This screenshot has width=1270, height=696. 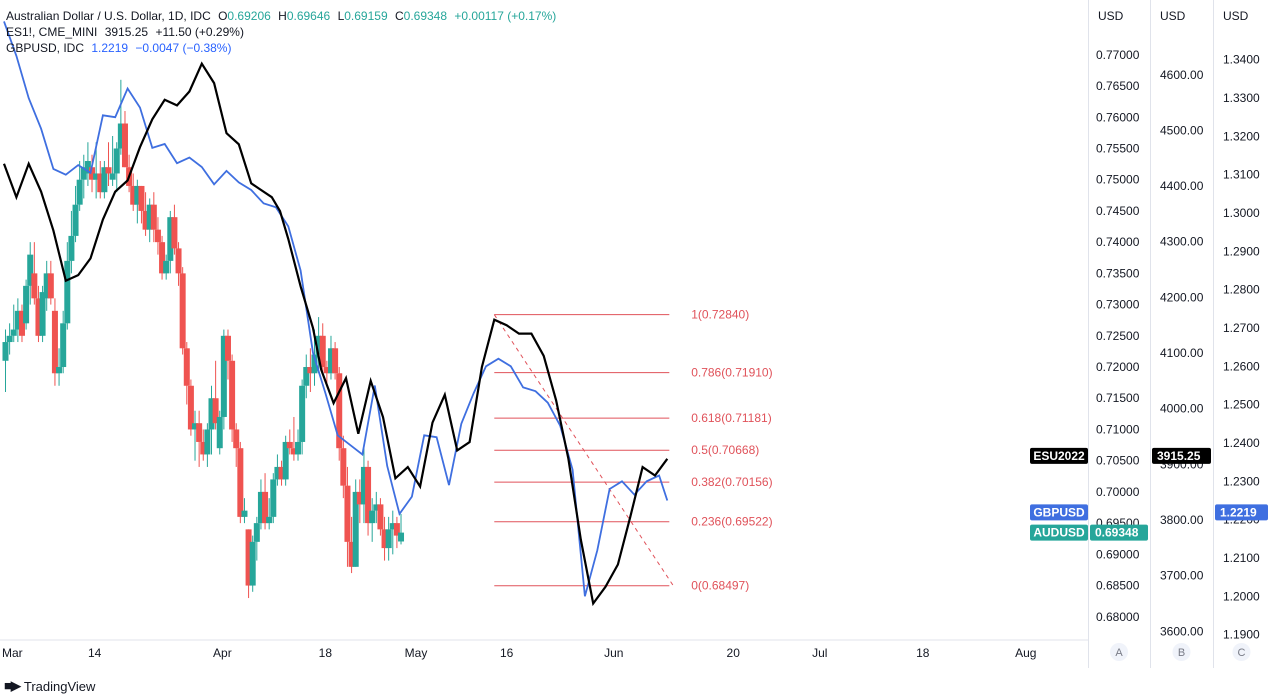 What do you see at coordinates (416, 653) in the screenshot?
I see `time-tick-label: May` at bounding box center [416, 653].